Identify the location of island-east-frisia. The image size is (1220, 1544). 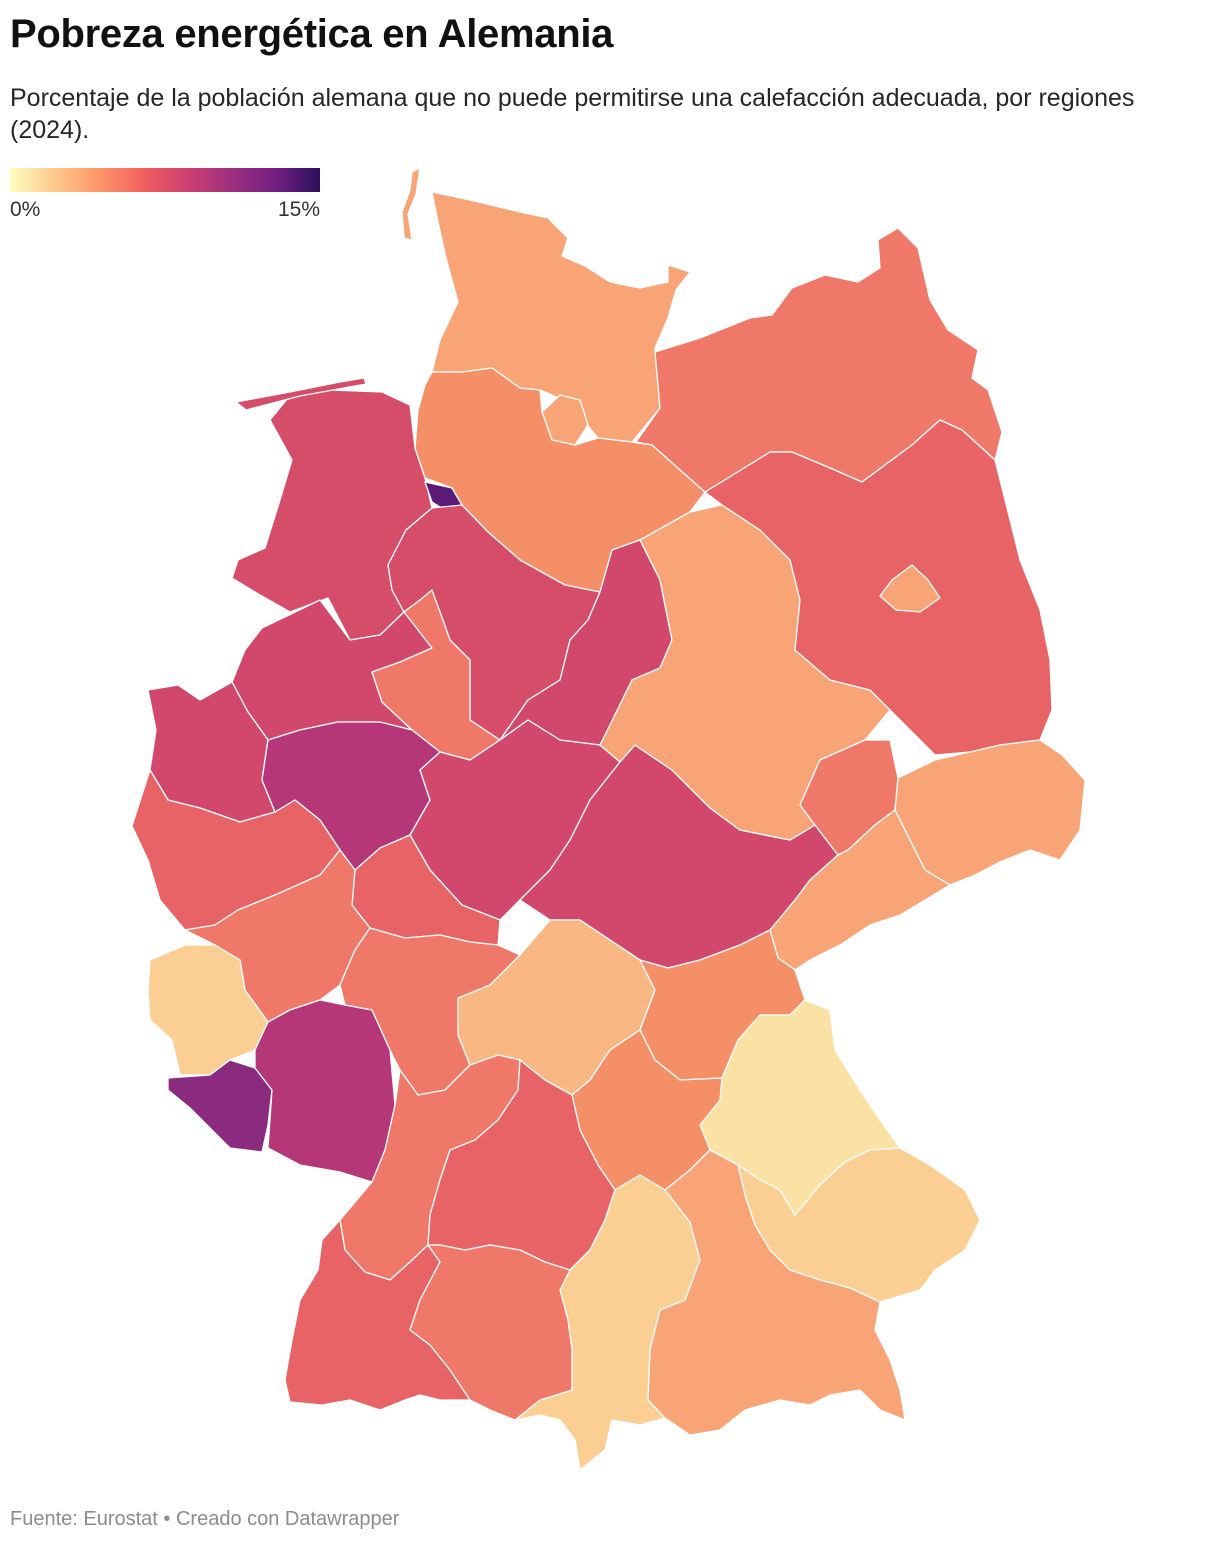
(301, 394).